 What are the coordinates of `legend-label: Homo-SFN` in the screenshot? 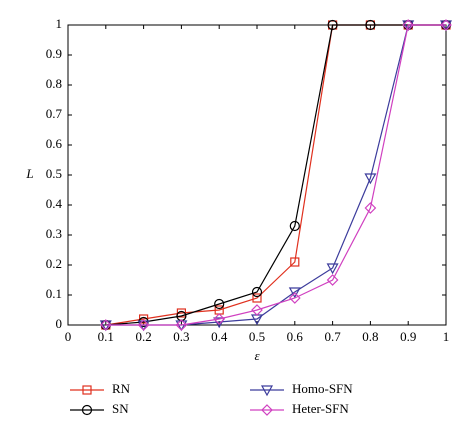 It's located at (322, 388).